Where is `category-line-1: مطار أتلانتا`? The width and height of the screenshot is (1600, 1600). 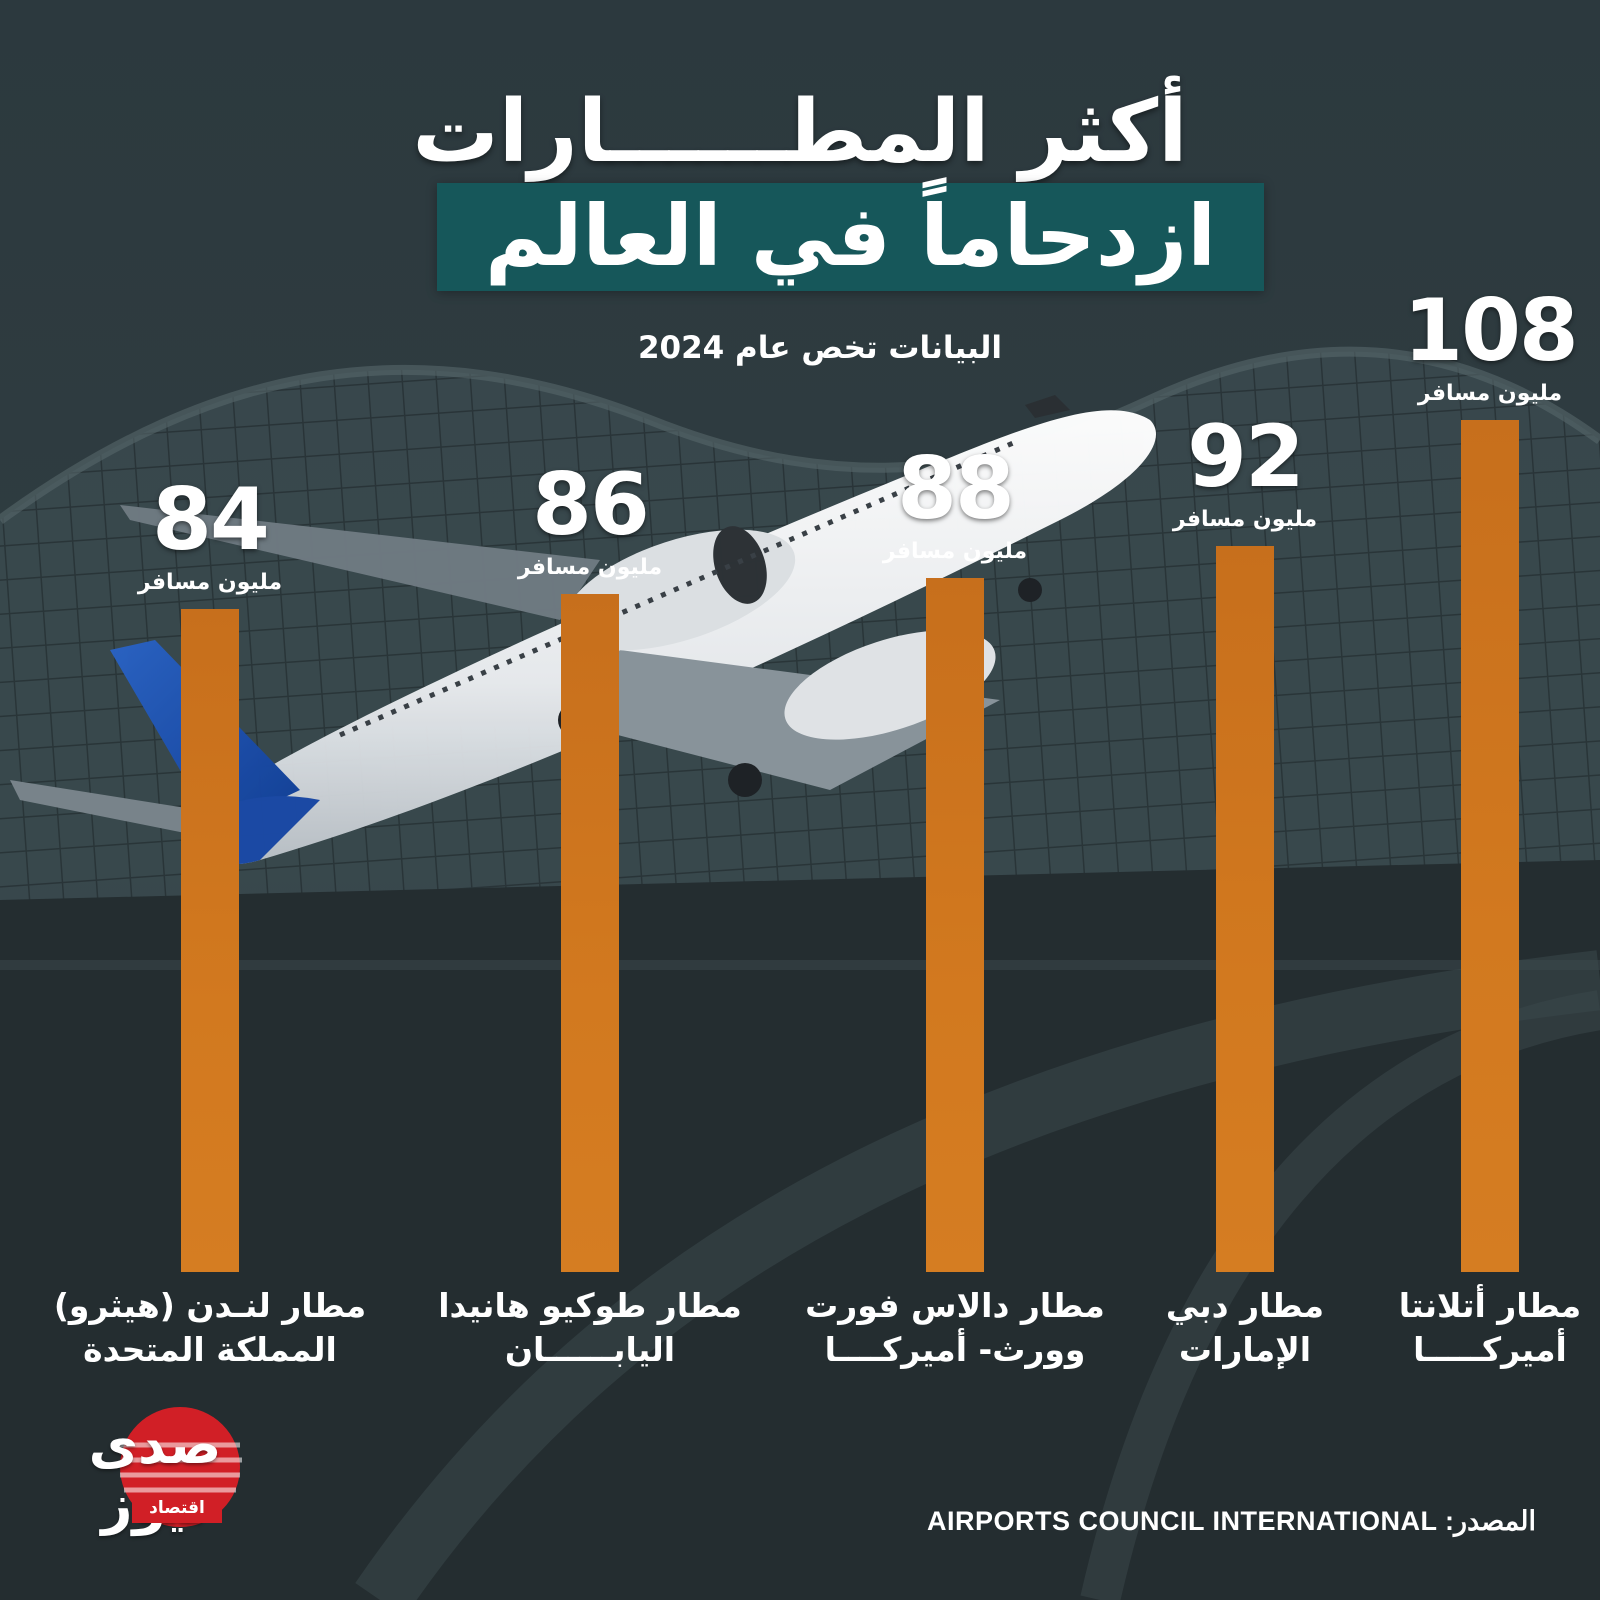 category-line-1: مطار أتلانتا is located at coordinates (1490, 1305).